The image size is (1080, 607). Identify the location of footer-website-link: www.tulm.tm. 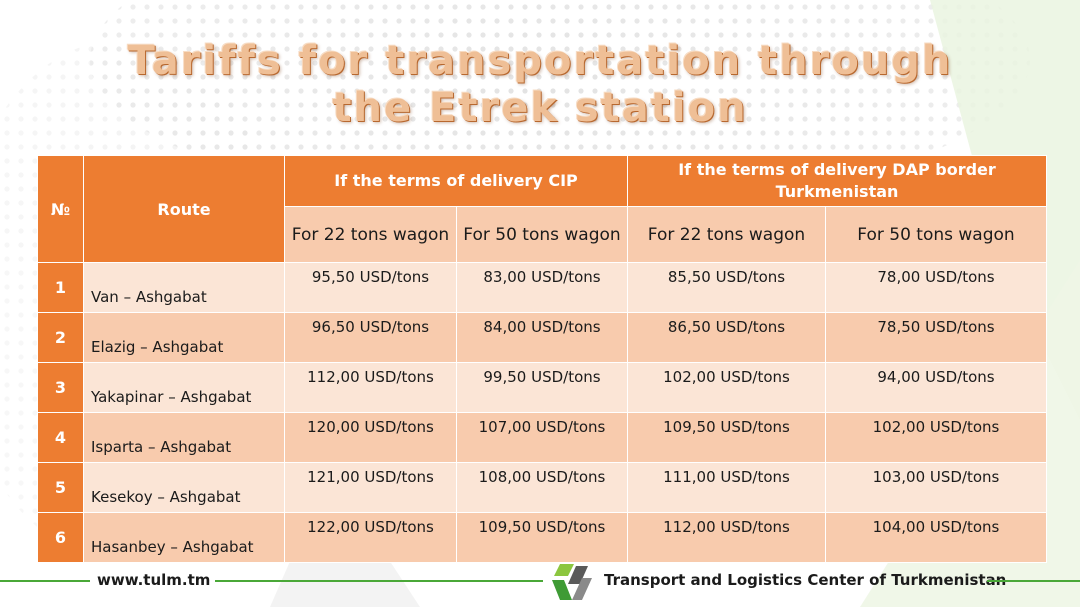
(154, 580).